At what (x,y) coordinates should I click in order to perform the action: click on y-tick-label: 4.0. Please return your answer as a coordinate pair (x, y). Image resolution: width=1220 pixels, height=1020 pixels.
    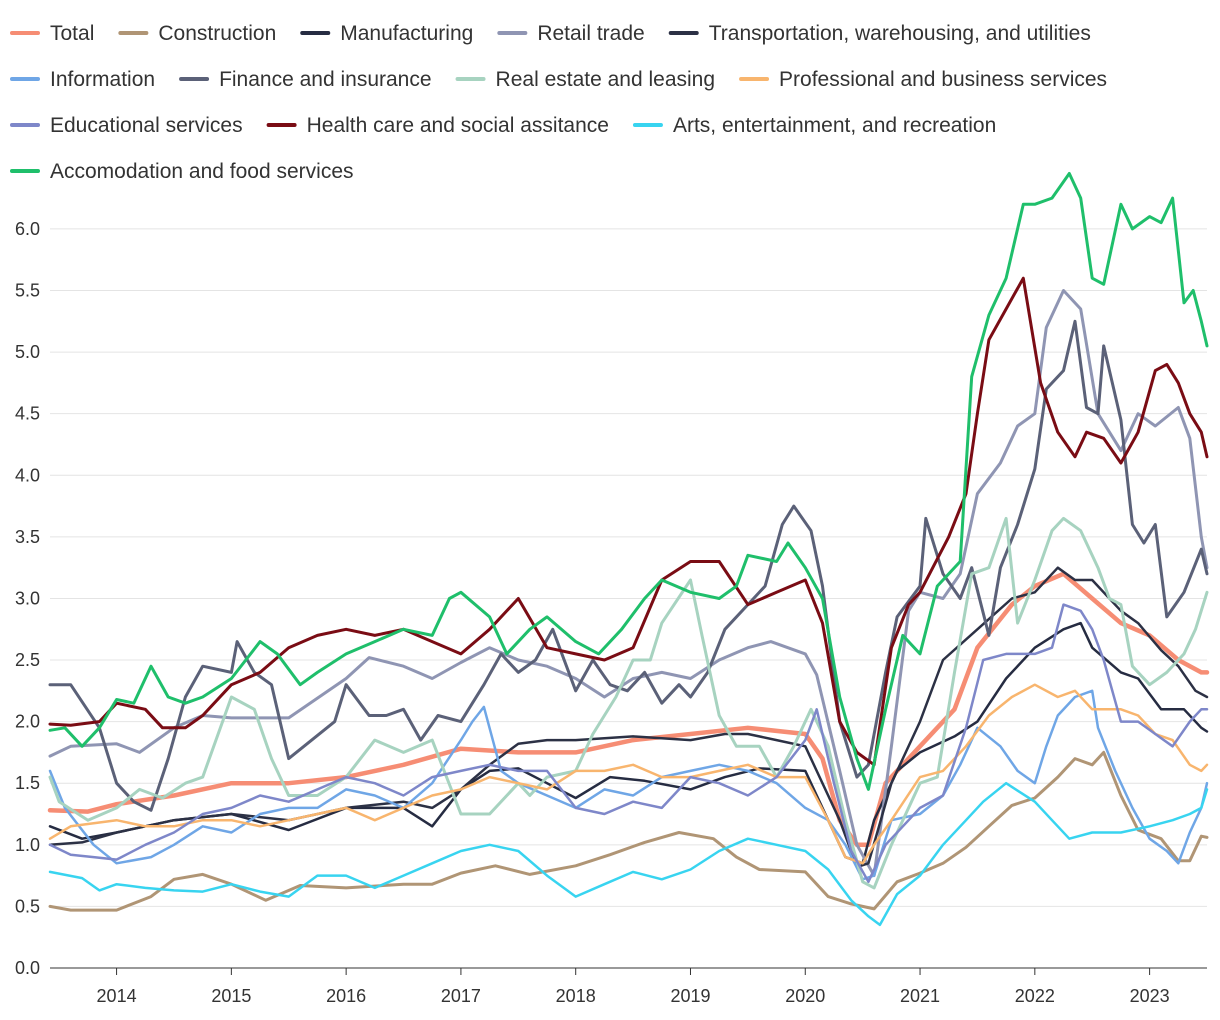
    Looking at the image, I should click on (27, 475).